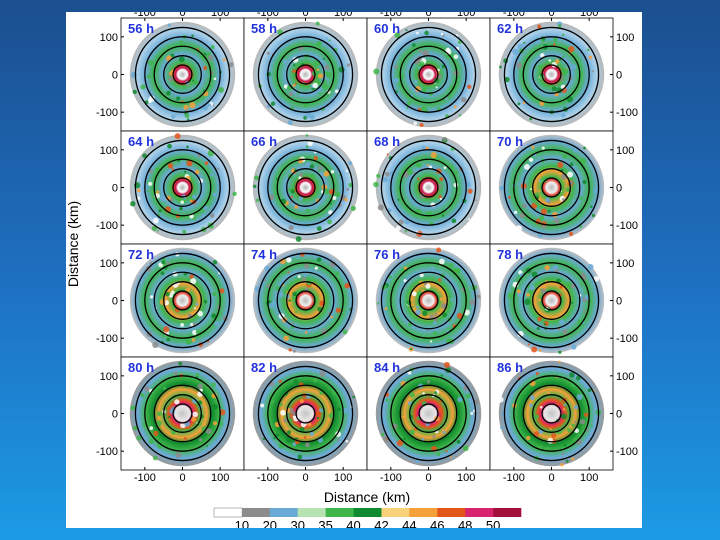  I want to click on colorbar: 10 20 30 35 40 42 44 46 48 50, so click(367, 517).